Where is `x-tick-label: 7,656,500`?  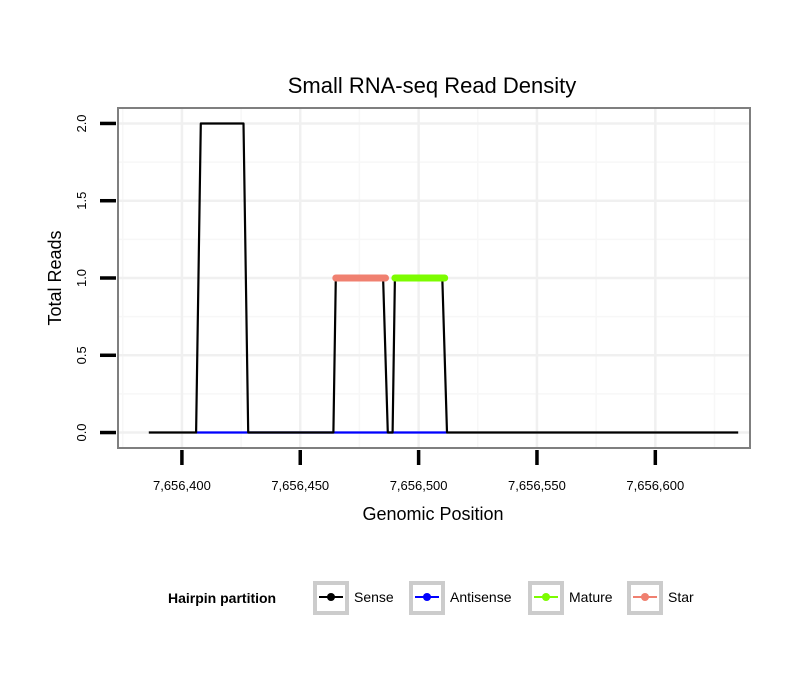 x-tick-label: 7,656,500 is located at coordinates (419, 485).